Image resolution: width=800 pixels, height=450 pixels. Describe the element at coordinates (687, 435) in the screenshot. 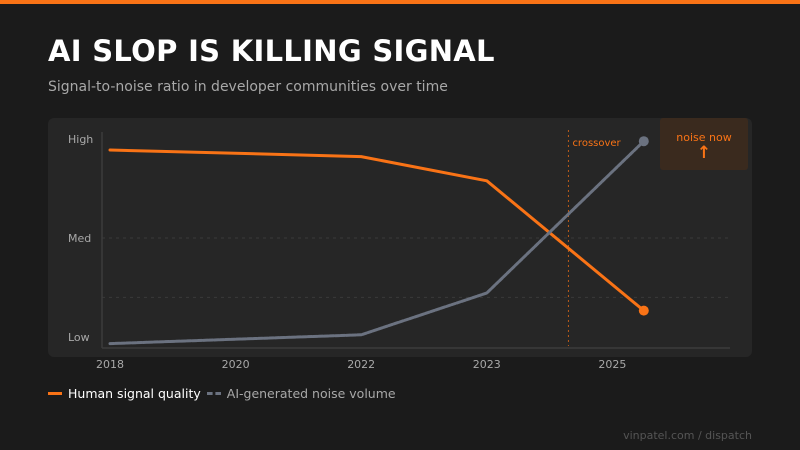

I see `footer-credit: vinpatel.com / dispatch` at that location.